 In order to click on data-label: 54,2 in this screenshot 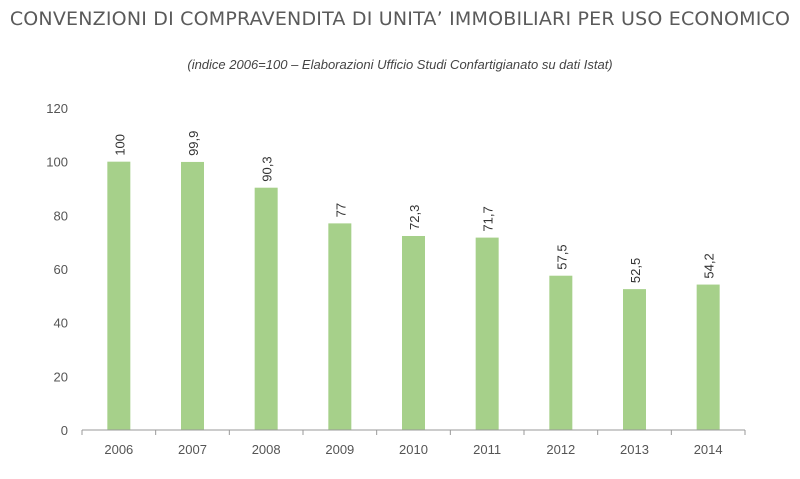, I will do `click(709, 265)`.